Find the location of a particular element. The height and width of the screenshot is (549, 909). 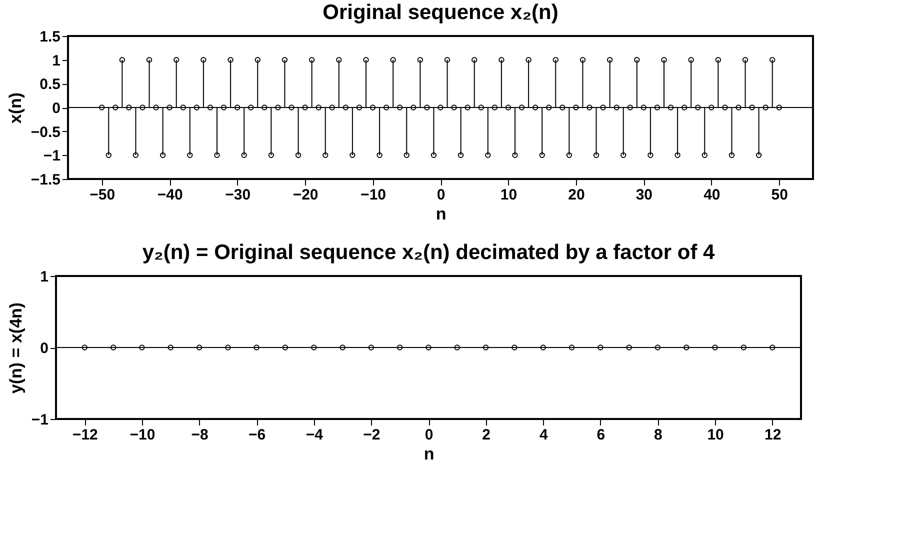

x-tick-label: 2 is located at coordinates (486, 435).